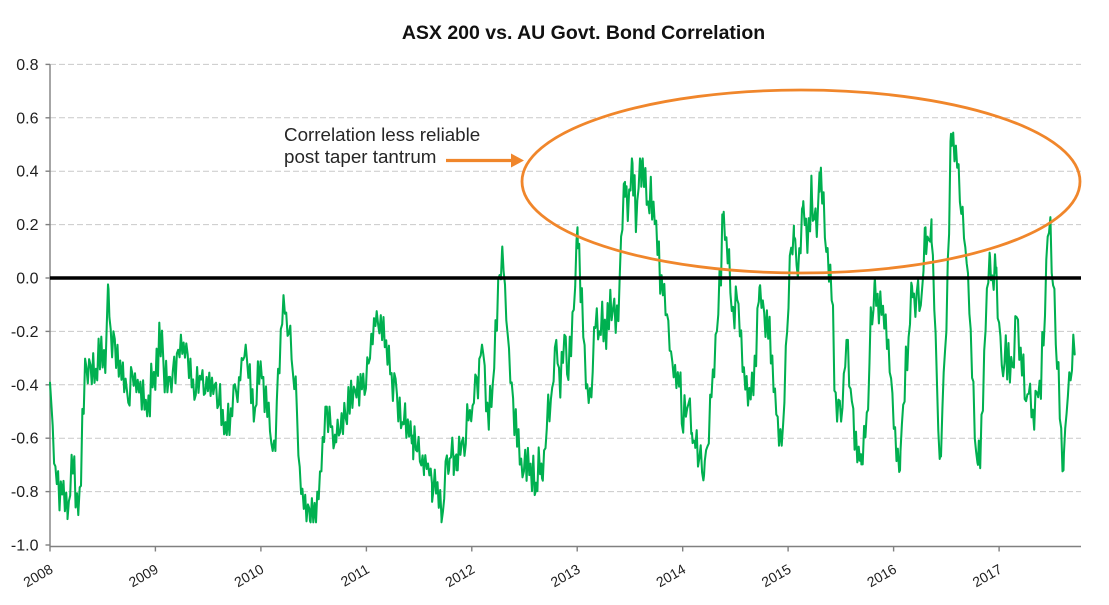 This screenshot has height=605, width=1109. What do you see at coordinates (27, 225) in the screenshot?
I see `svg-text: 0.2` at bounding box center [27, 225].